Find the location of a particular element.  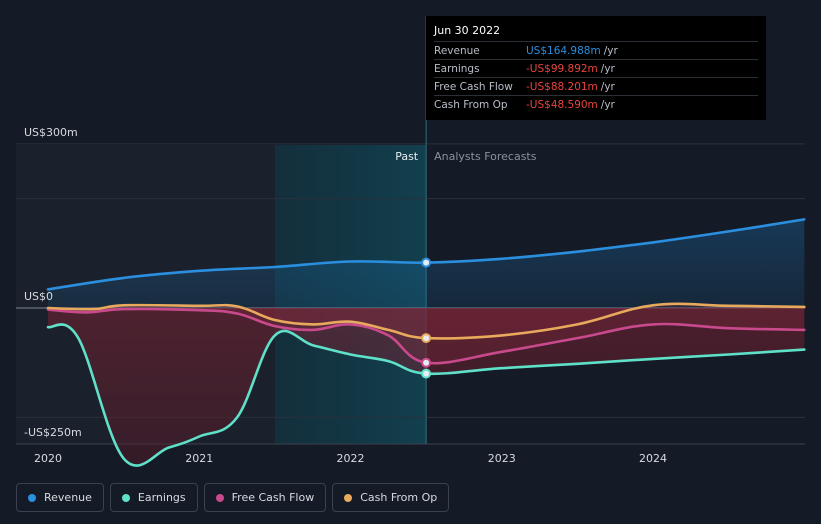

tooltip-row-free-cash-flow: Free Cash Flow -US$88.201m /yr is located at coordinates (596, 86).